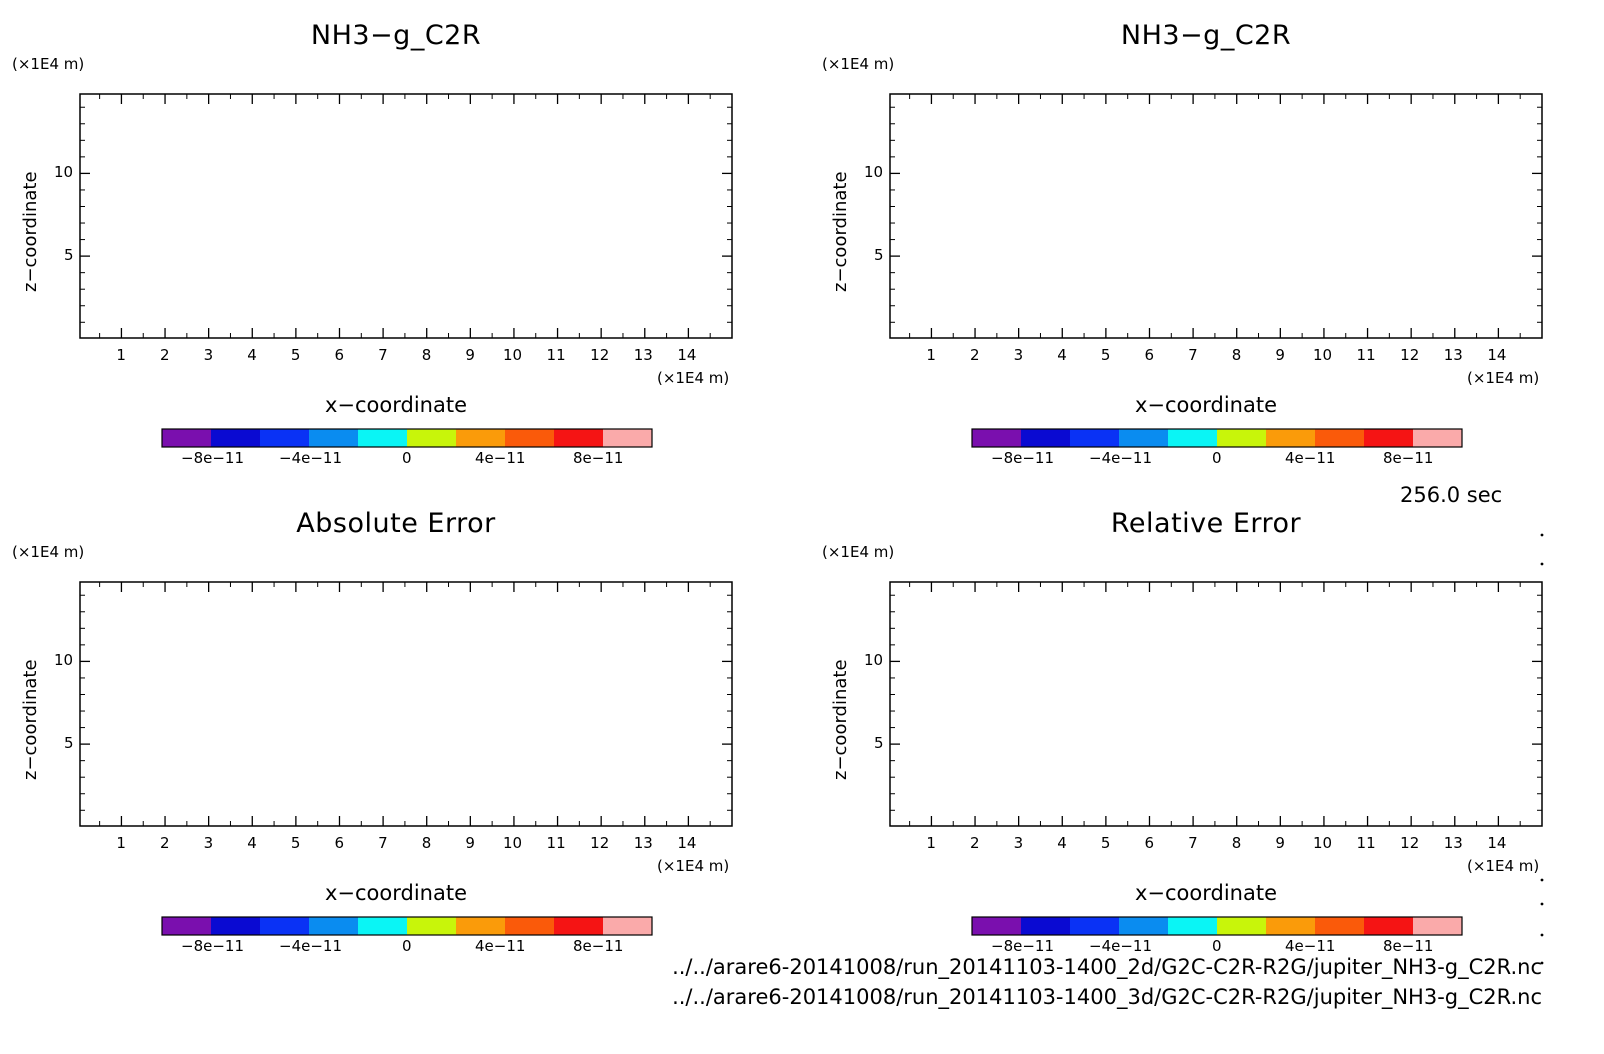 The width and height of the screenshot is (1604, 1054). Describe the element at coordinates (1453, 355) in the screenshot. I see `x-tick-label: 13` at that location.